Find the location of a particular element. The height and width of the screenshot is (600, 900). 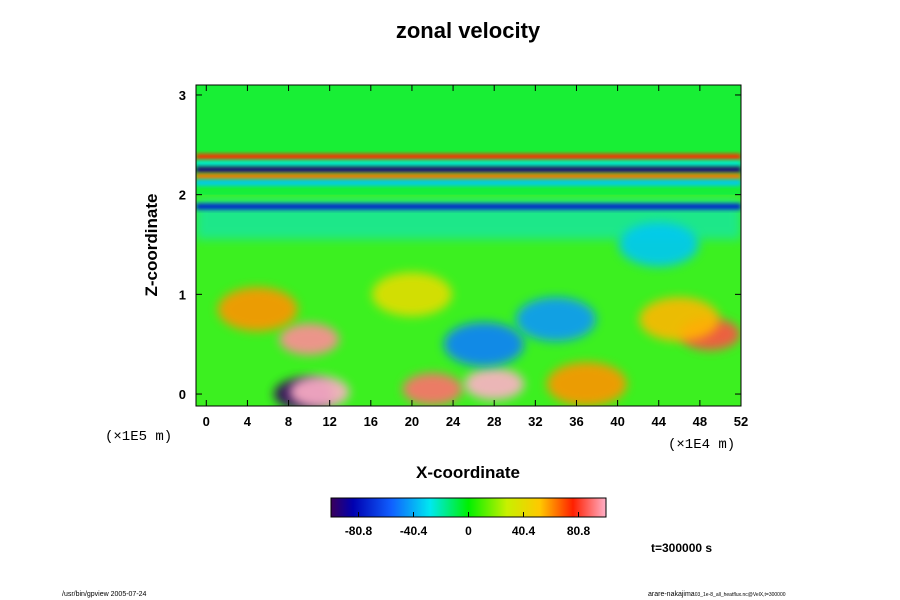

colorbar-tick-label-2: 0 is located at coordinates (468, 531).